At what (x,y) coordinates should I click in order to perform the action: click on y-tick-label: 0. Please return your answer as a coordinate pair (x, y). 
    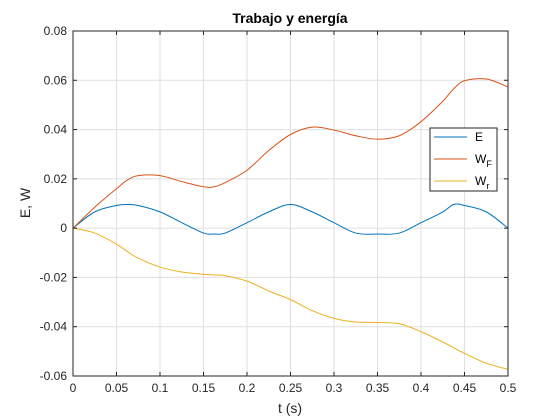
    Looking at the image, I should click on (63, 228).